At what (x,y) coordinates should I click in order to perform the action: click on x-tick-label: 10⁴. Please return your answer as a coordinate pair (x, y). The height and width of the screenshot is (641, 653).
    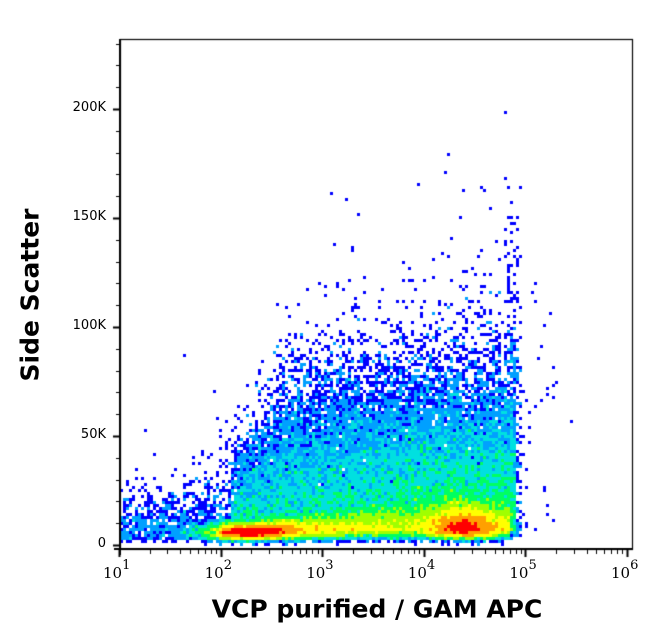
    Looking at the image, I should click on (421, 570).